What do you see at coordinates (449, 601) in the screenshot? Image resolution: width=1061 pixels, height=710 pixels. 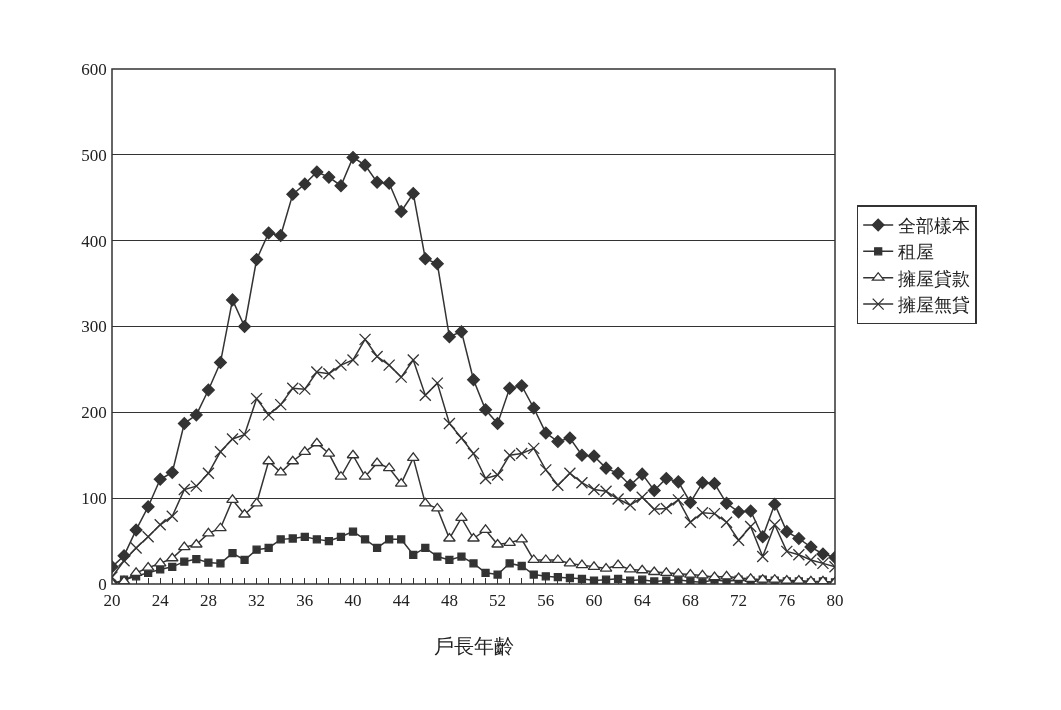 I see `x-tick-label: 48` at bounding box center [449, 601].